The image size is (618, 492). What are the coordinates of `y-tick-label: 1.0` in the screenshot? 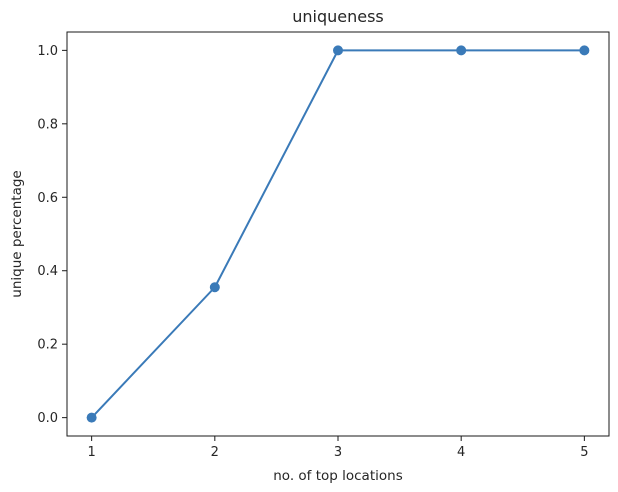 It's located at (47, 51).